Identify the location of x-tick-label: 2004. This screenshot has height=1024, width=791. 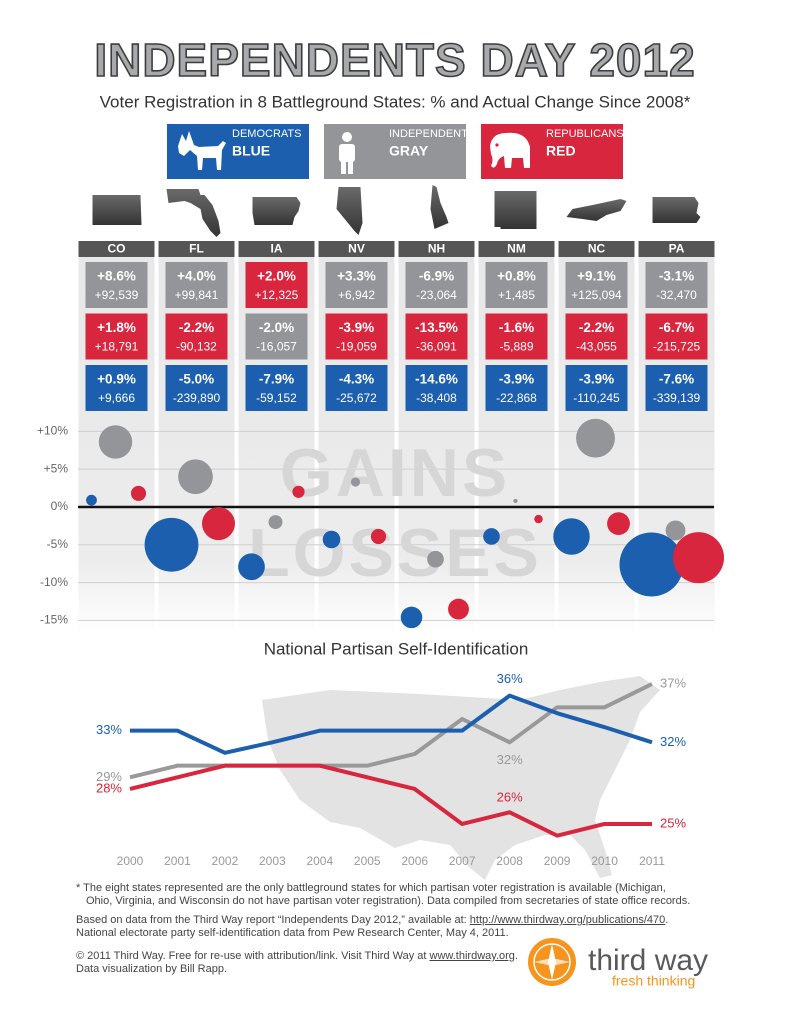
(319, 861).